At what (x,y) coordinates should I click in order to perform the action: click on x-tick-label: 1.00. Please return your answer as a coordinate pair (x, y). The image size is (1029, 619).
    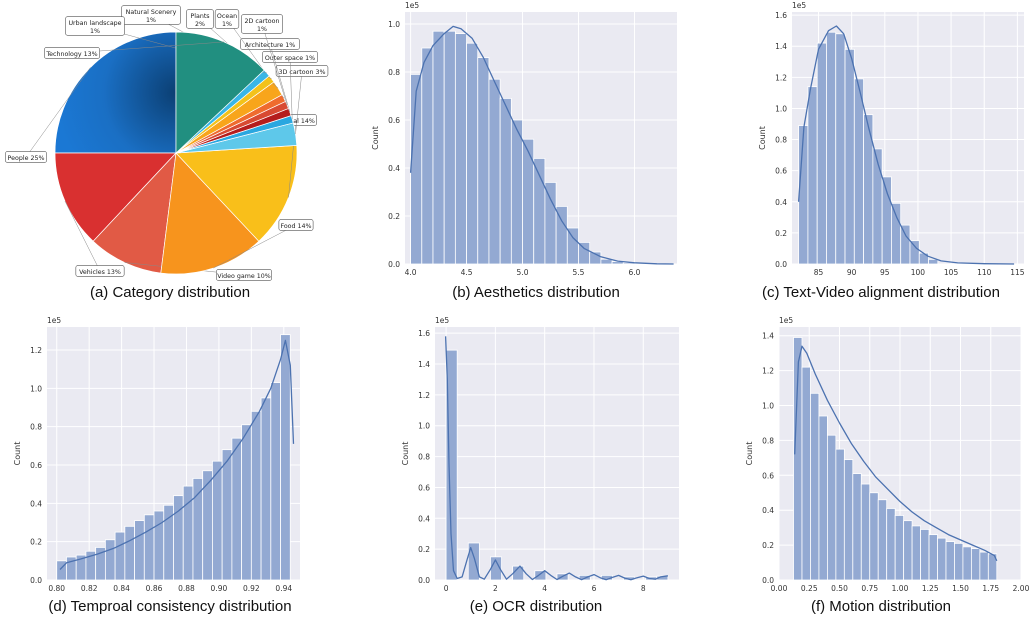
    Looking at the image, I should click on (900, 588).